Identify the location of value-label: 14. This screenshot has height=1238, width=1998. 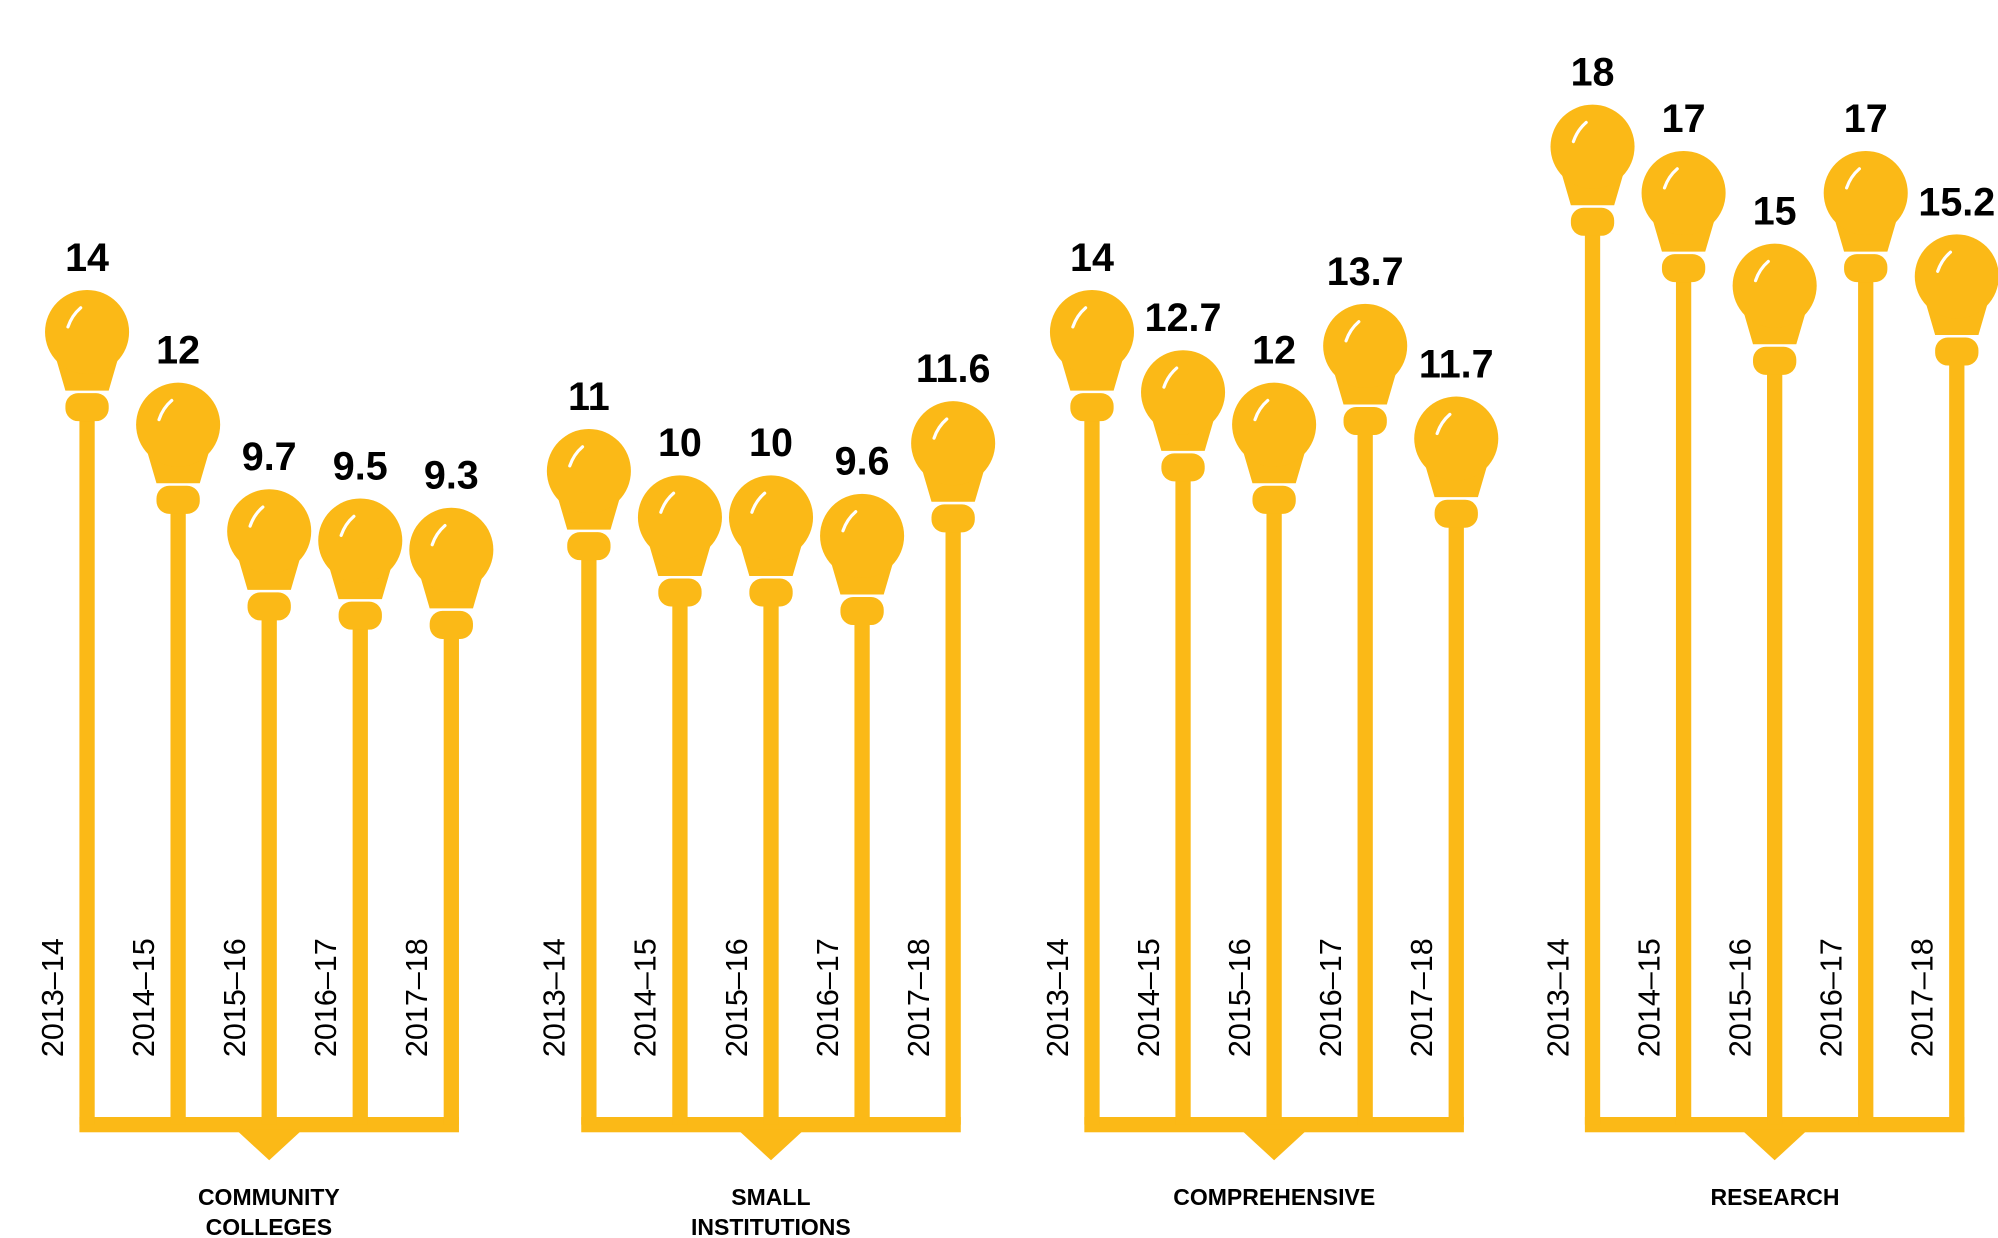
(87, 258).